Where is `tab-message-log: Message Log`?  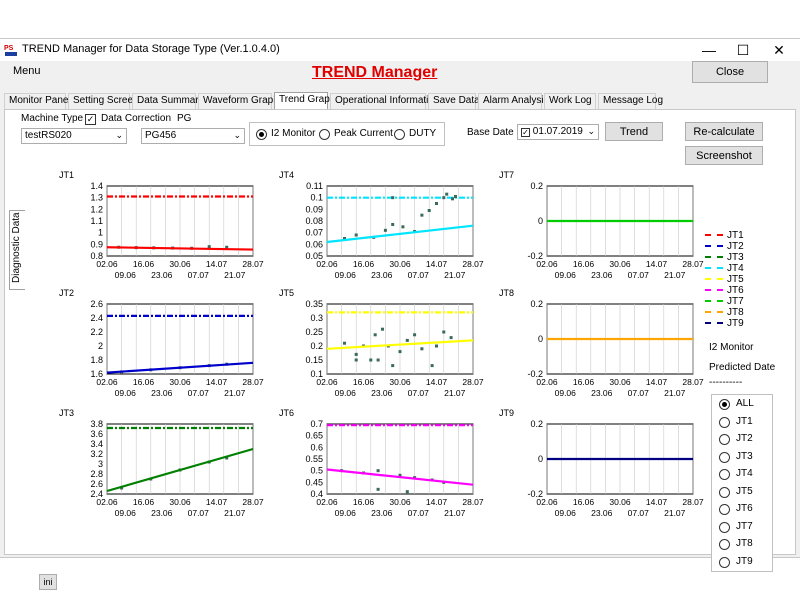
tab-message-log: Message Log is located at coordinates (630, 101).